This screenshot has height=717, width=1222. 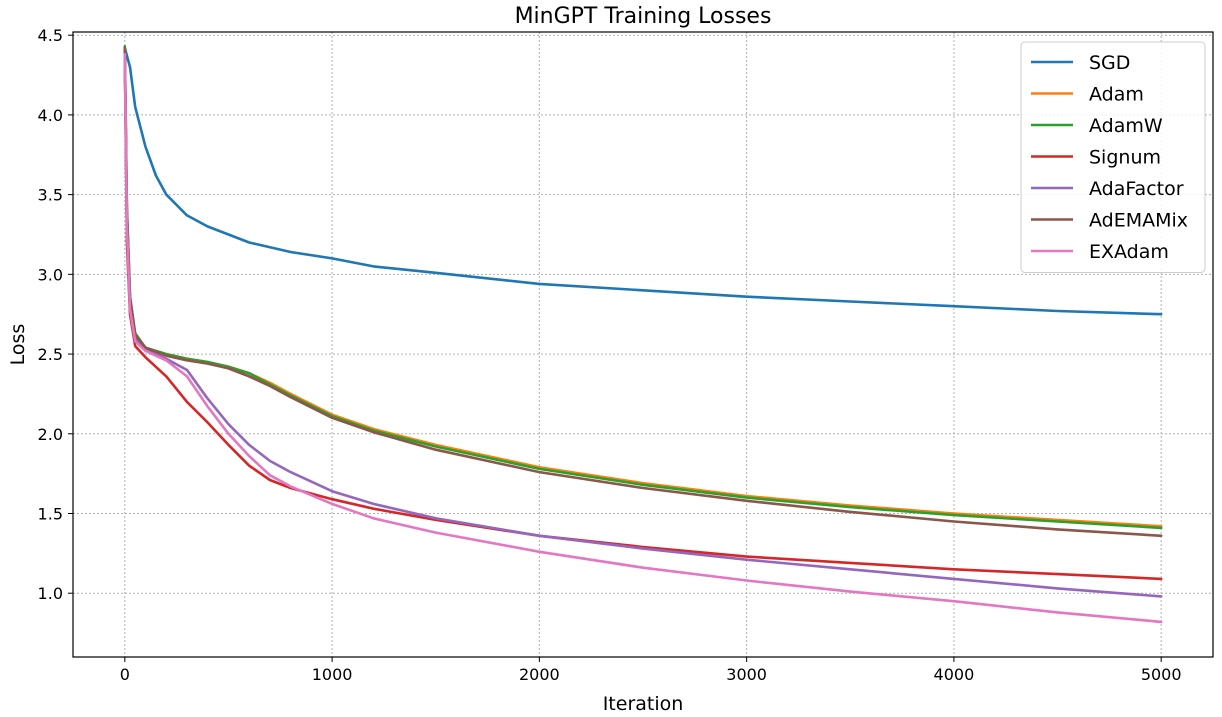 I want to click on y-tick-label: 2.5, so click(x=50, y=354).